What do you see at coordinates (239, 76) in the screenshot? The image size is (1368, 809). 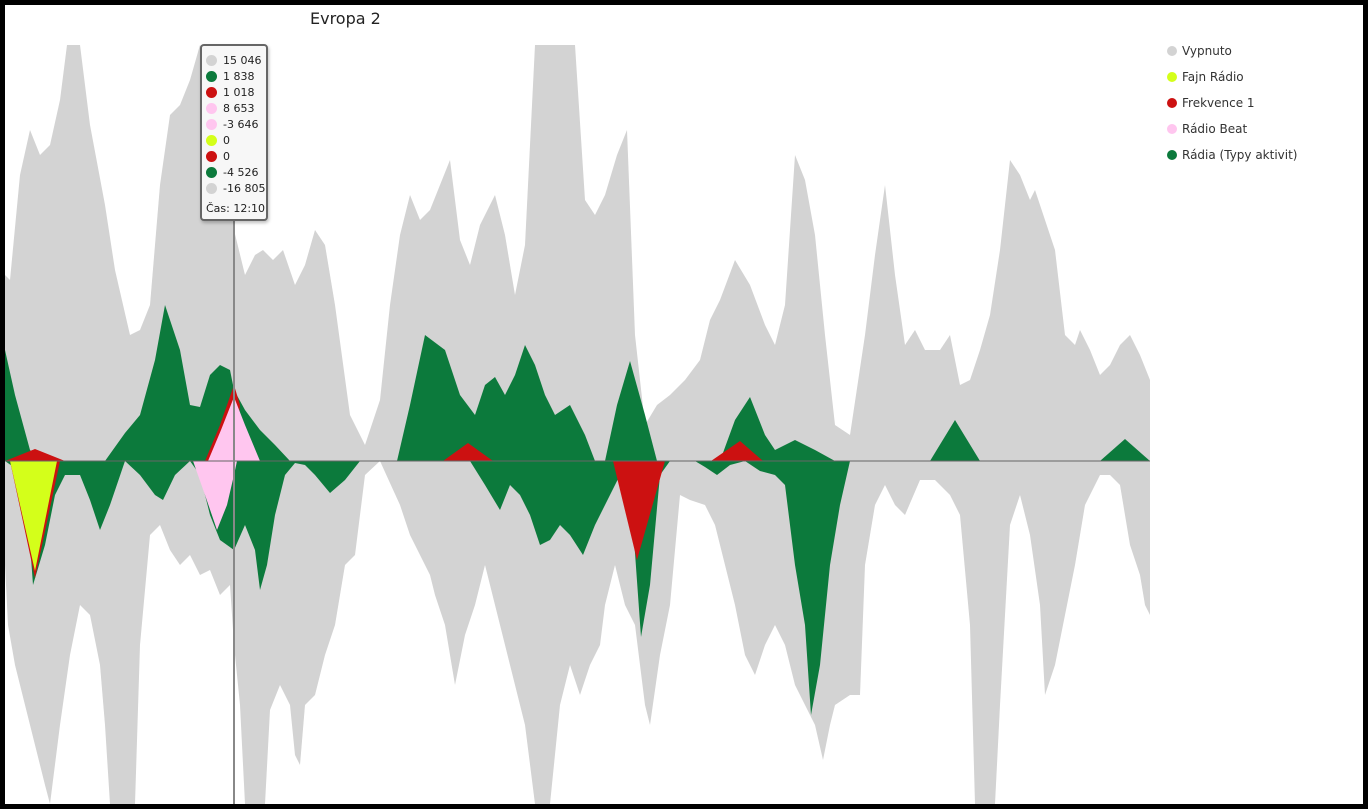 I see `tooltip-value: 1 838` at bounding box center [239, 76].